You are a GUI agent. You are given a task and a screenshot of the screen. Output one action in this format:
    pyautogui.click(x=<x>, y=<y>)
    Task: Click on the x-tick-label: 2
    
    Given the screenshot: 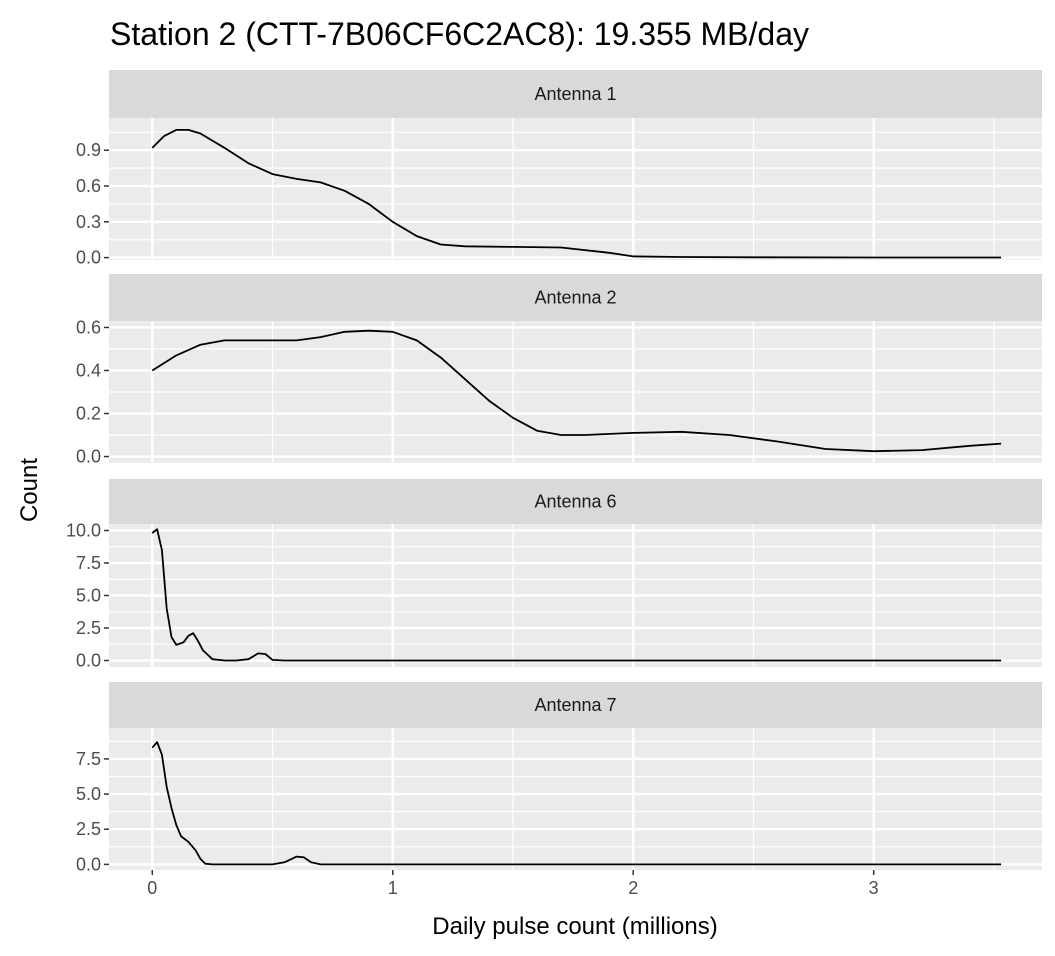 What is the action you would take?
    pyautogui.click(x=633, y=888)
    